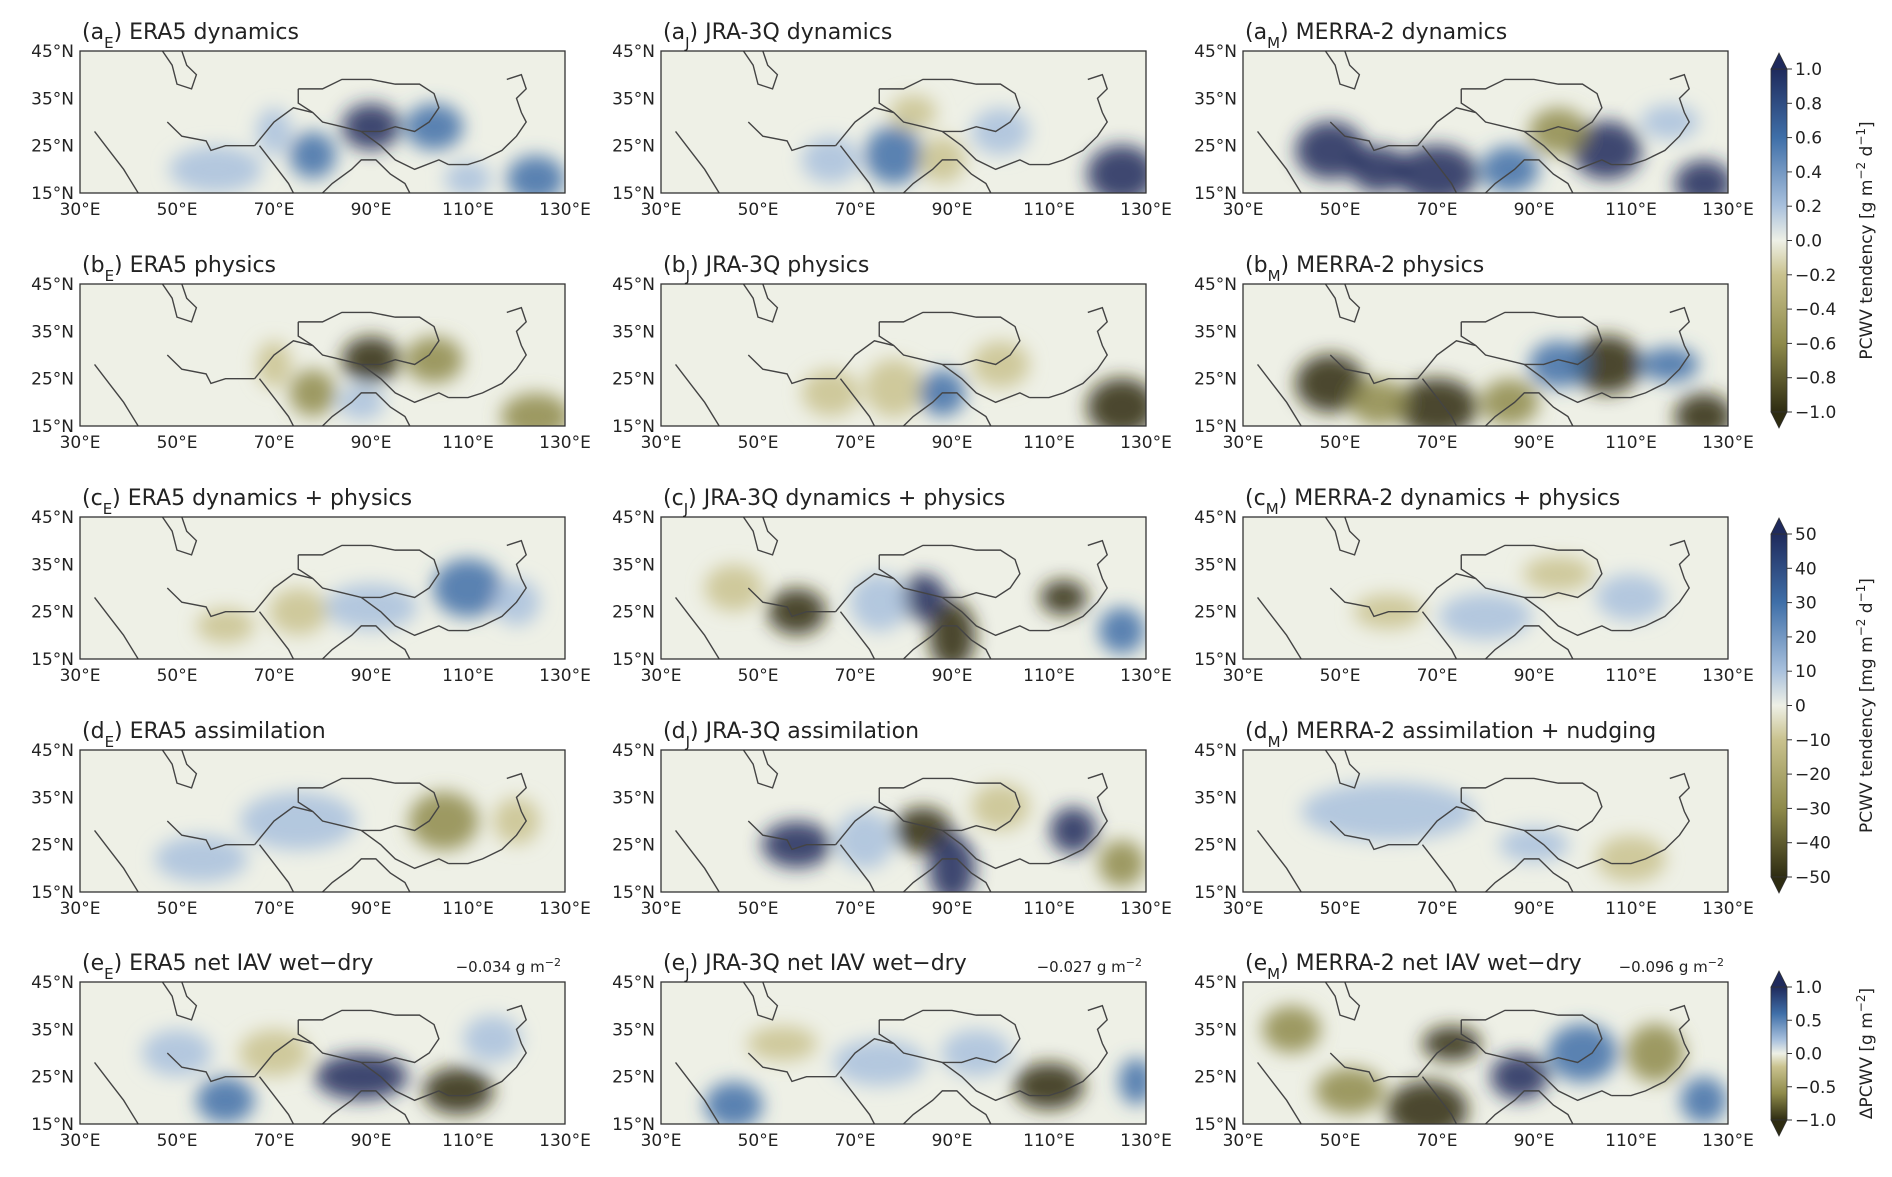  Describe the element at coordinates (1867, 734) in the screenshot. I see `text-part: PCWV tendency [mg m` at that location.